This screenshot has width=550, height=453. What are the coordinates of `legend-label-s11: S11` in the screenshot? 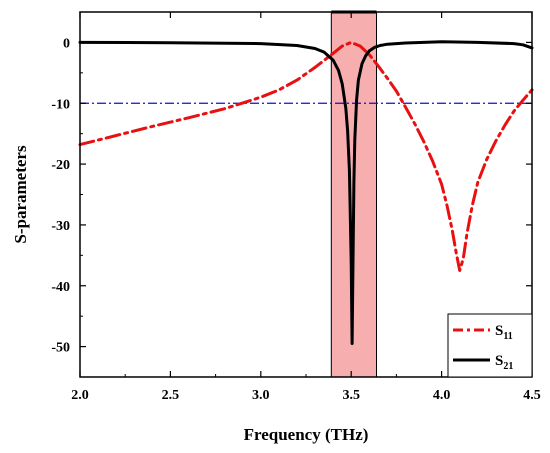 It's located at (504, 332).